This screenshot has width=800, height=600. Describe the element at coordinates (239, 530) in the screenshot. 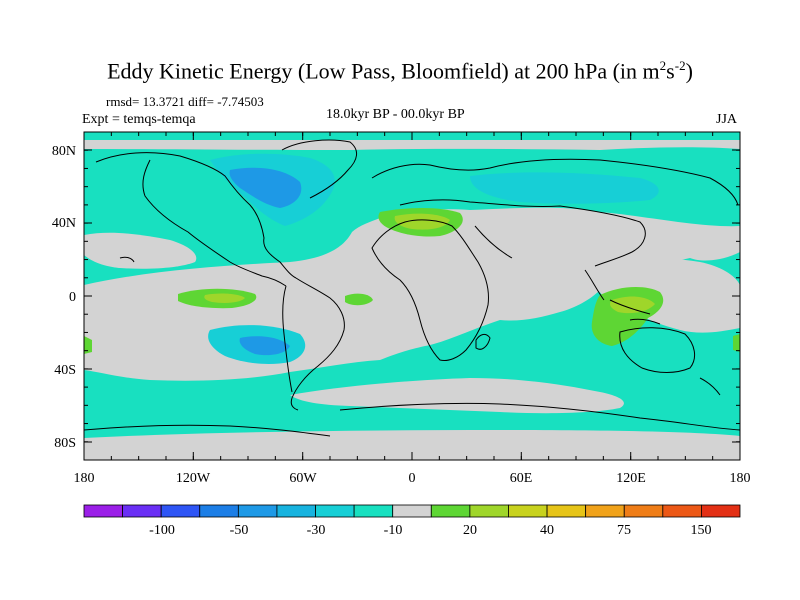

I see `colorbar-label-2: -50` at that location.